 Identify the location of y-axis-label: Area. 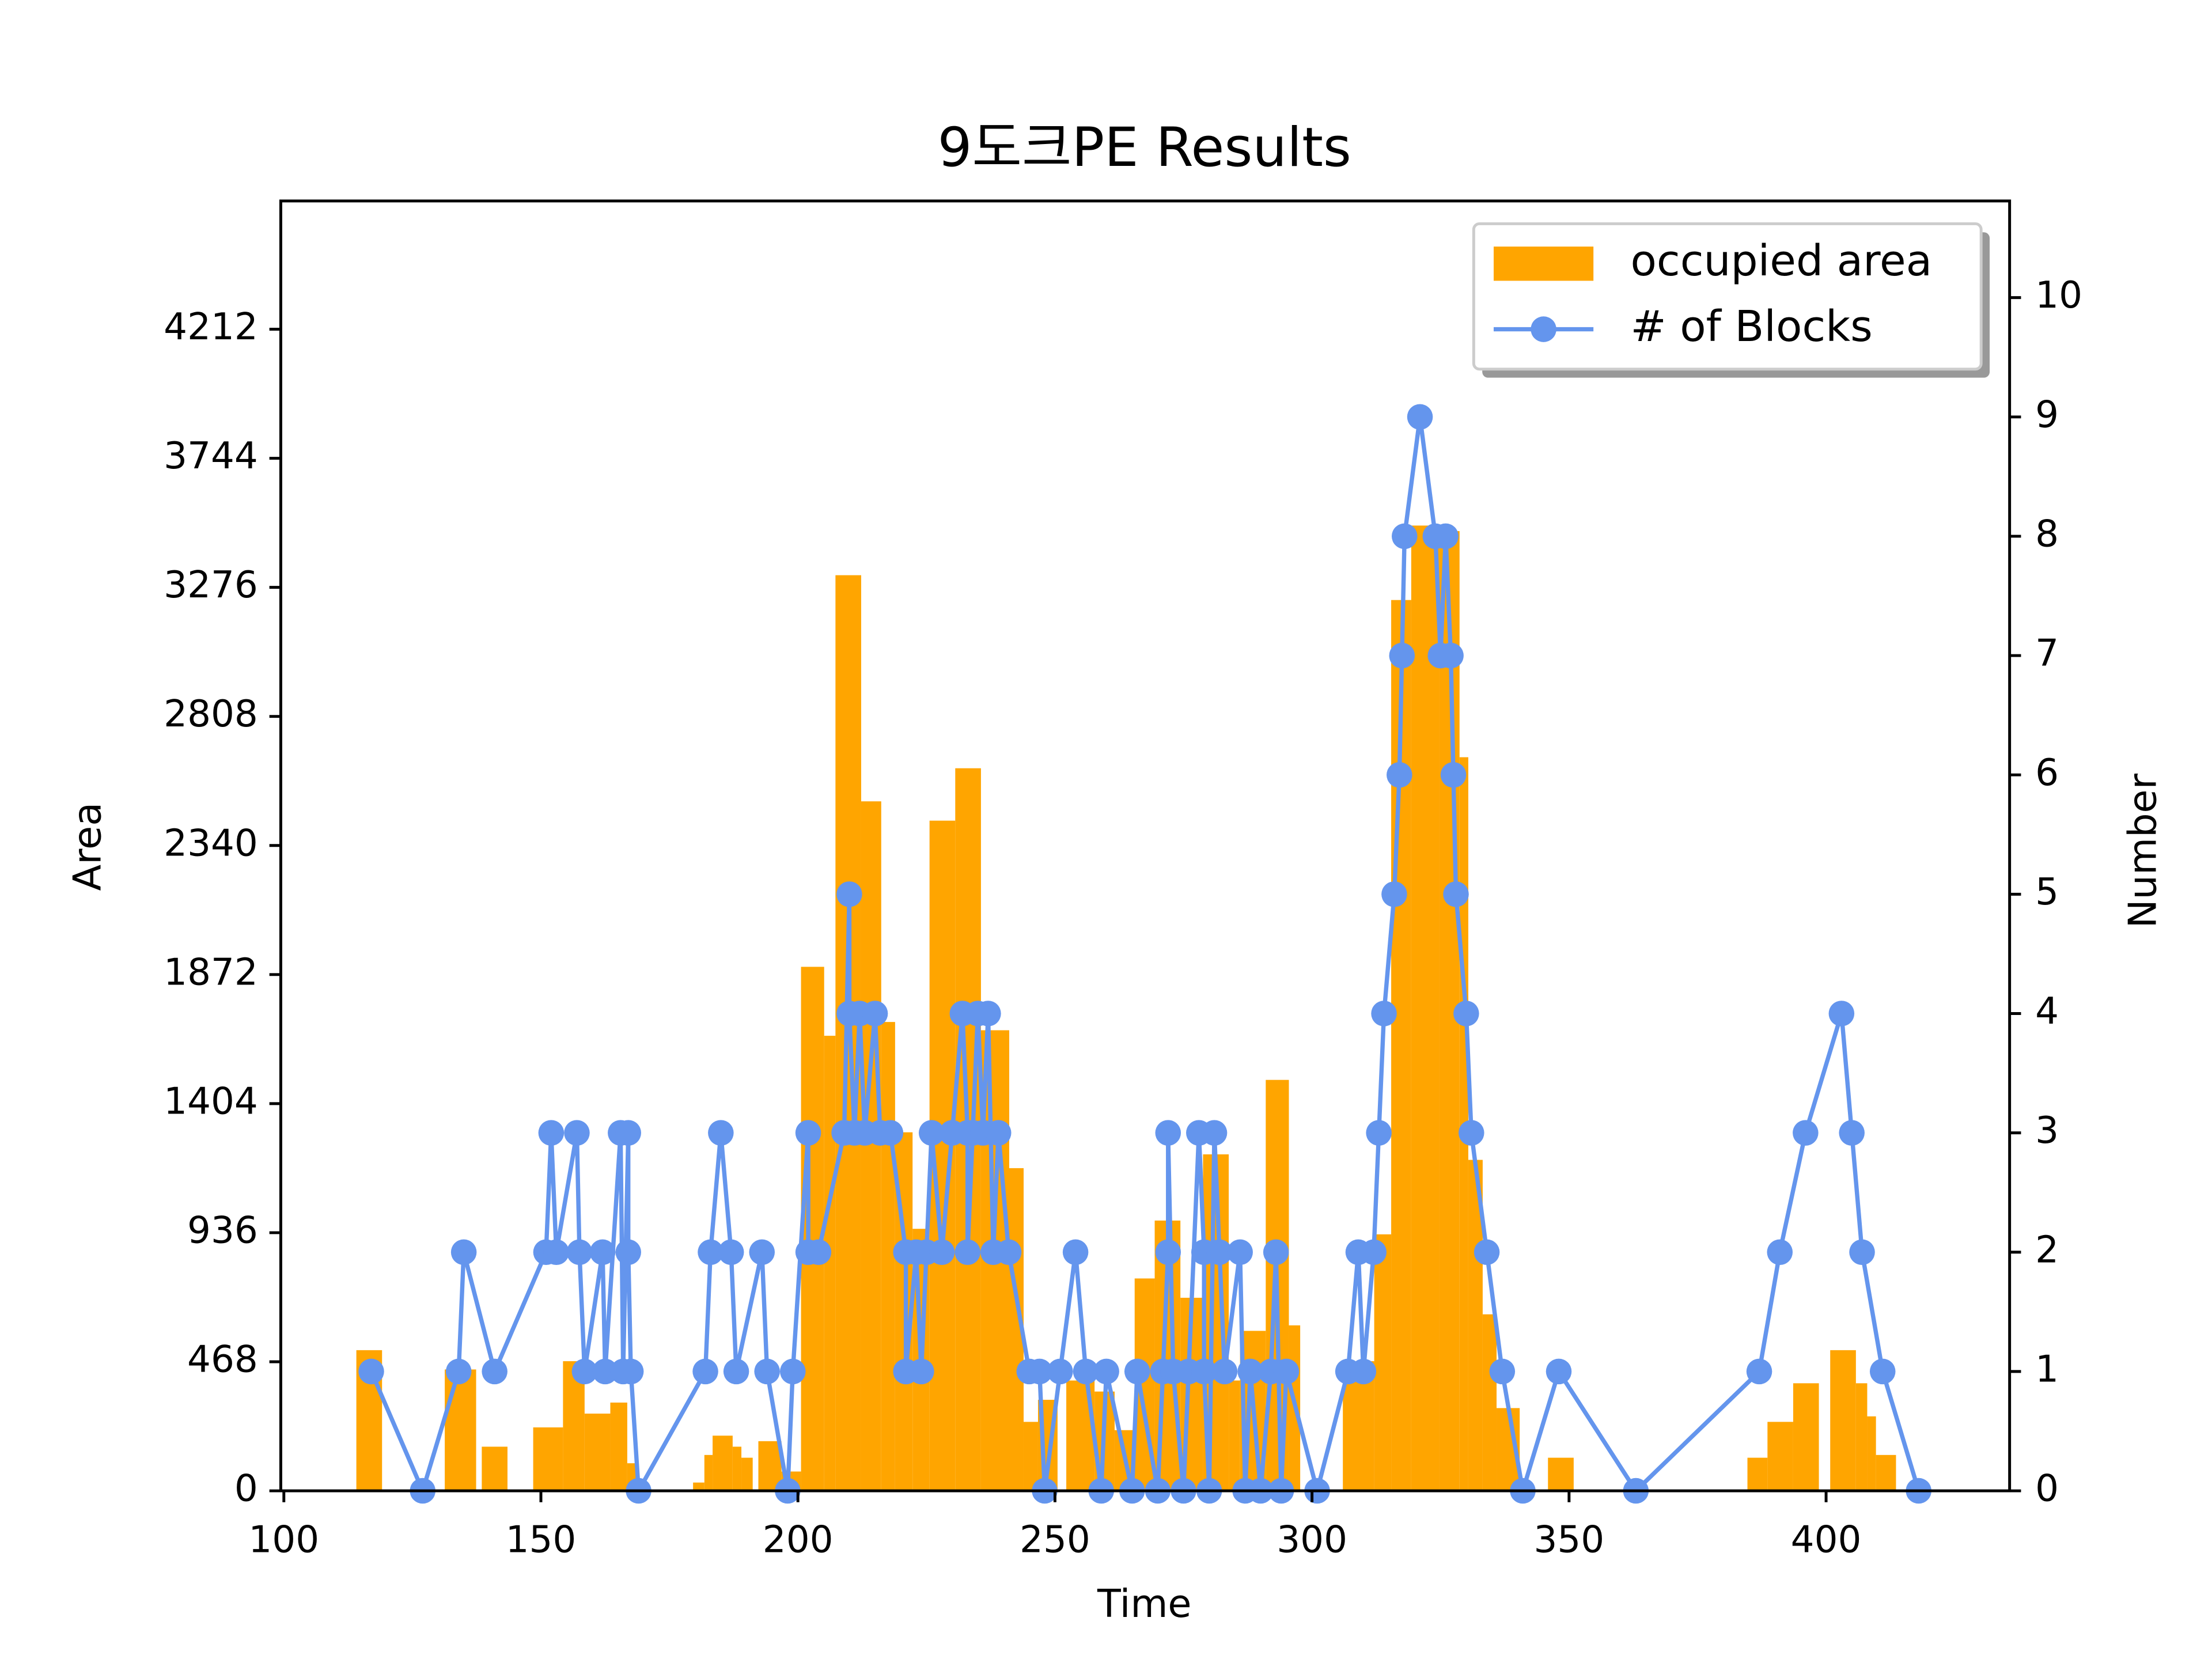
(87, 846).